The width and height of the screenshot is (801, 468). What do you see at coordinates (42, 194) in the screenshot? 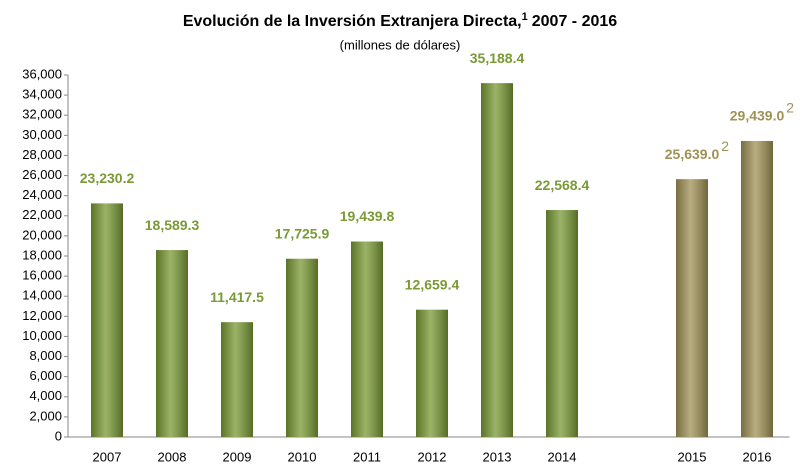
I see `y-tick-label: 24,000` at bounding box center [42, 194].